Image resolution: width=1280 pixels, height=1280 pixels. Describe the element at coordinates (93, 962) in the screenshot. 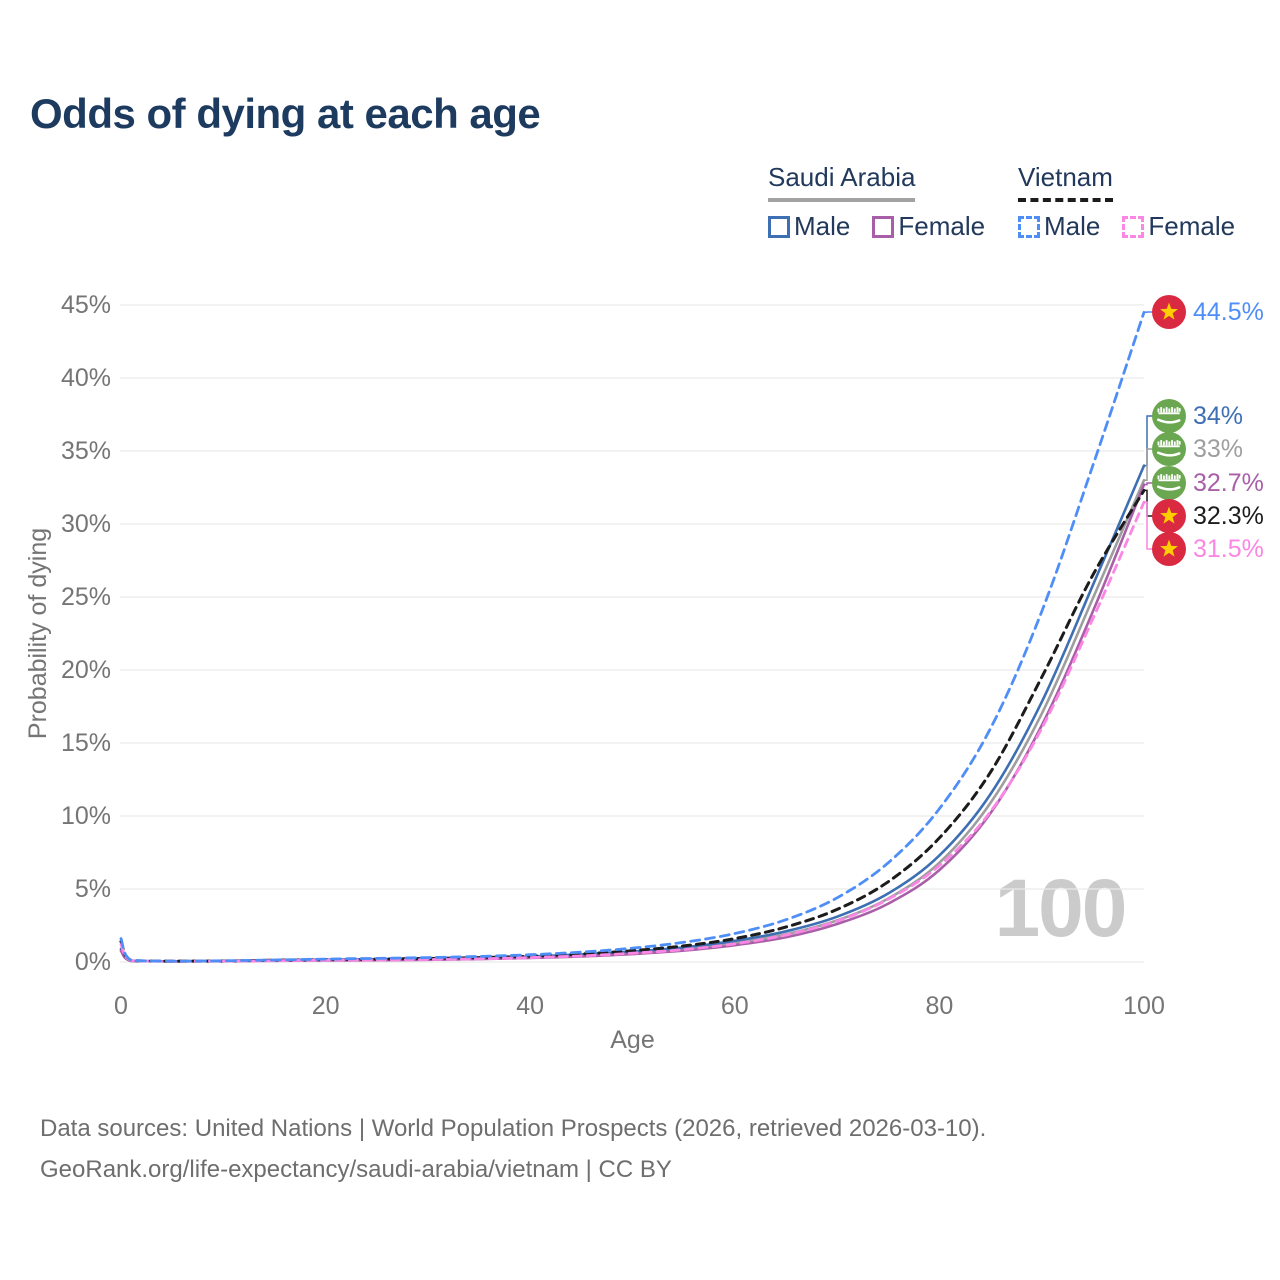

I see `y-tick-label: 0%` at that location.